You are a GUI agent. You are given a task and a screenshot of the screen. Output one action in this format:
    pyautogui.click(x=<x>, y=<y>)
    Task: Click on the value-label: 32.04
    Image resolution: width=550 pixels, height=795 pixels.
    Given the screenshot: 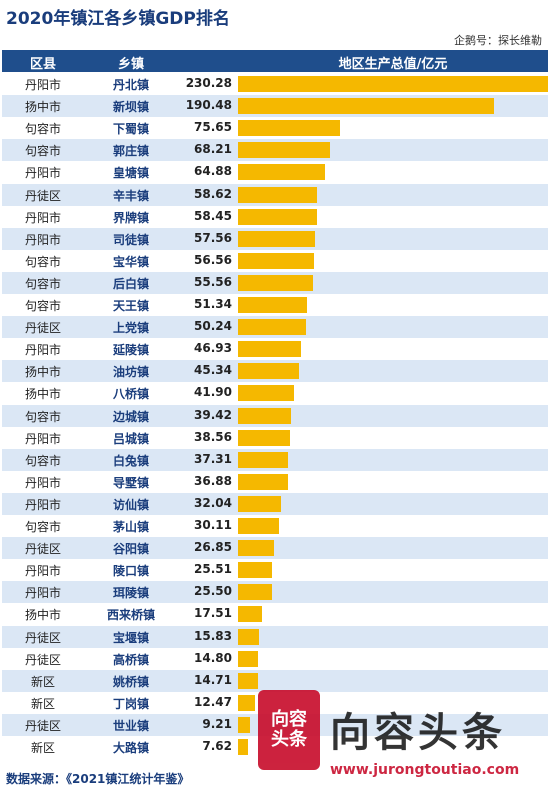 What is the action you would take?
    pyautogui.click(x=213, y=502)
    